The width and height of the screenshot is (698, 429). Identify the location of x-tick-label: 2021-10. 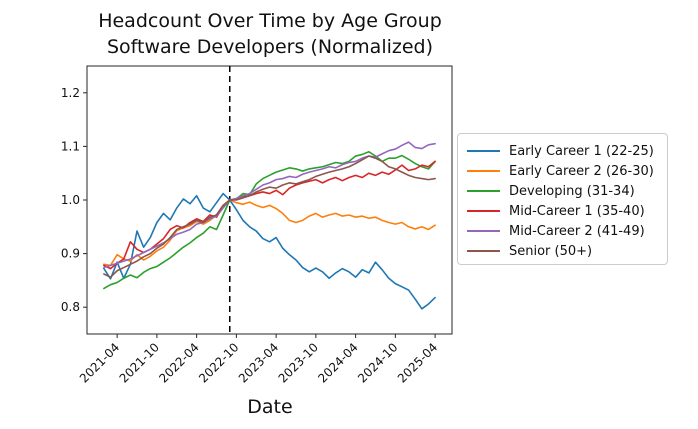
(139, 362).